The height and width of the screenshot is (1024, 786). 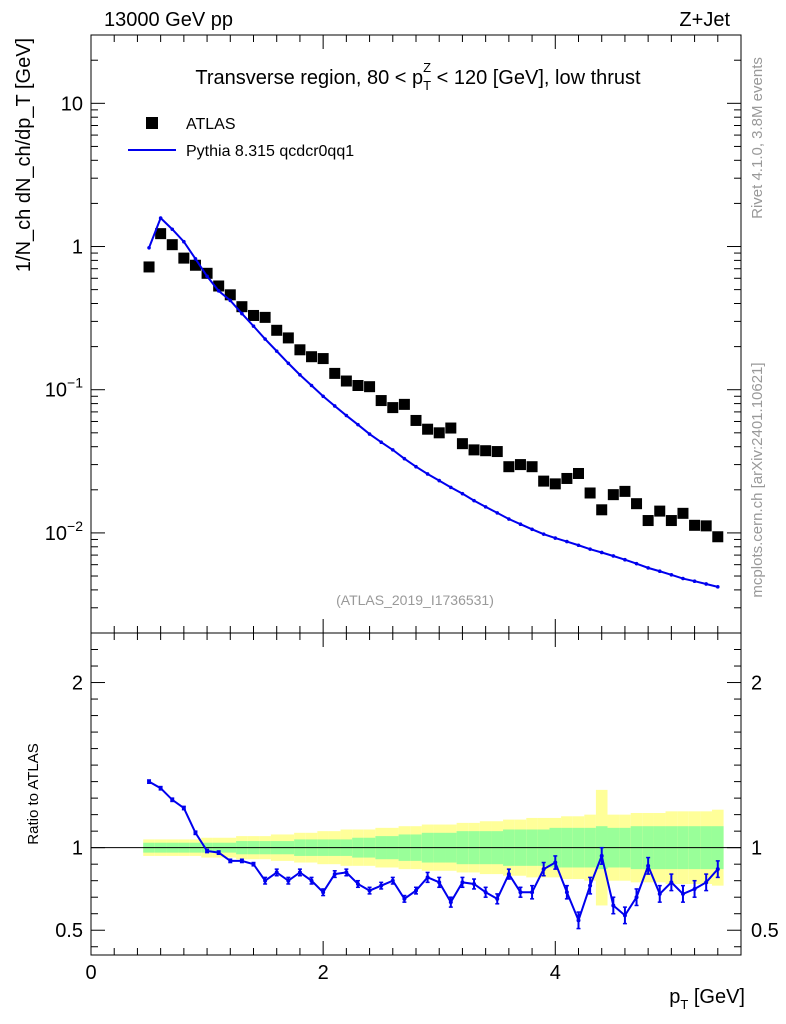 I want to click on ratio-y-tick-label: 0.5, so click(x=69, y=931).